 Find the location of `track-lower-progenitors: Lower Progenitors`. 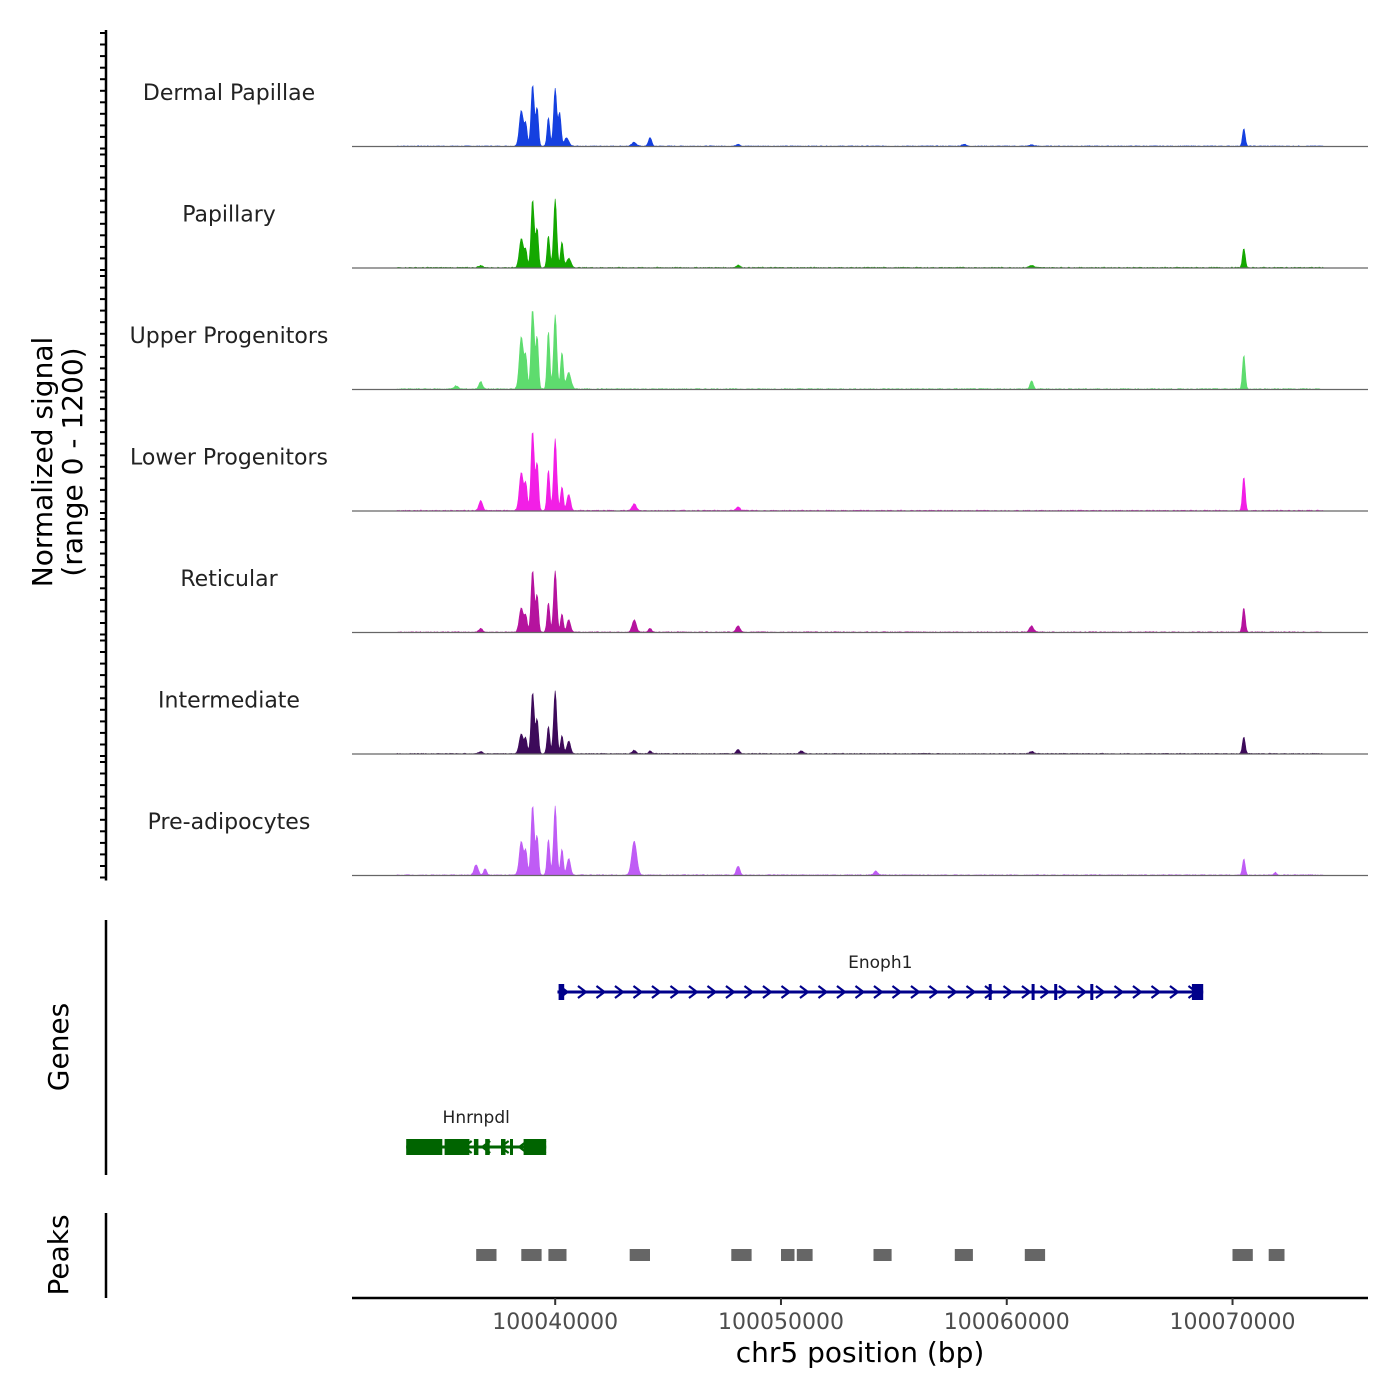

track-lower-progenitors: Lower Progenitors is located at coordinates (749, 472).